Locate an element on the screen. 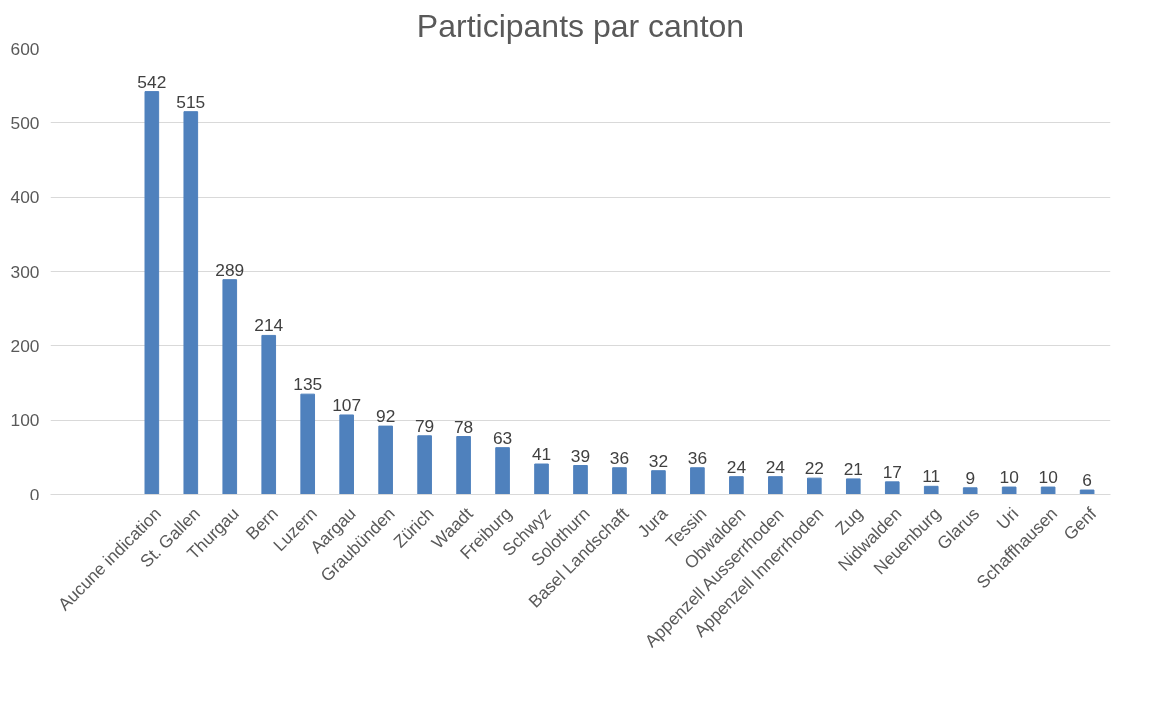  y-tick-label: 500 is located at coordinates (25, 122).